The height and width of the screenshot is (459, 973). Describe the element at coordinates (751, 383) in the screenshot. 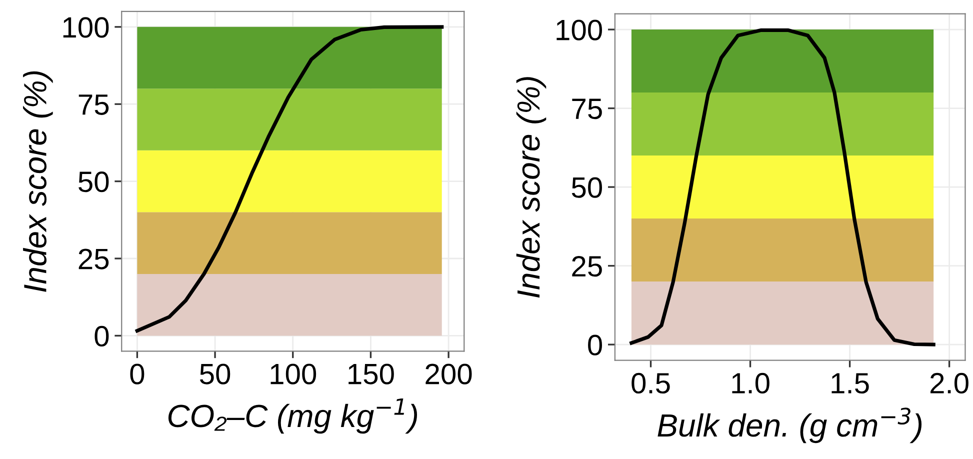

I see `x-tick-label: 1.0` at that location.